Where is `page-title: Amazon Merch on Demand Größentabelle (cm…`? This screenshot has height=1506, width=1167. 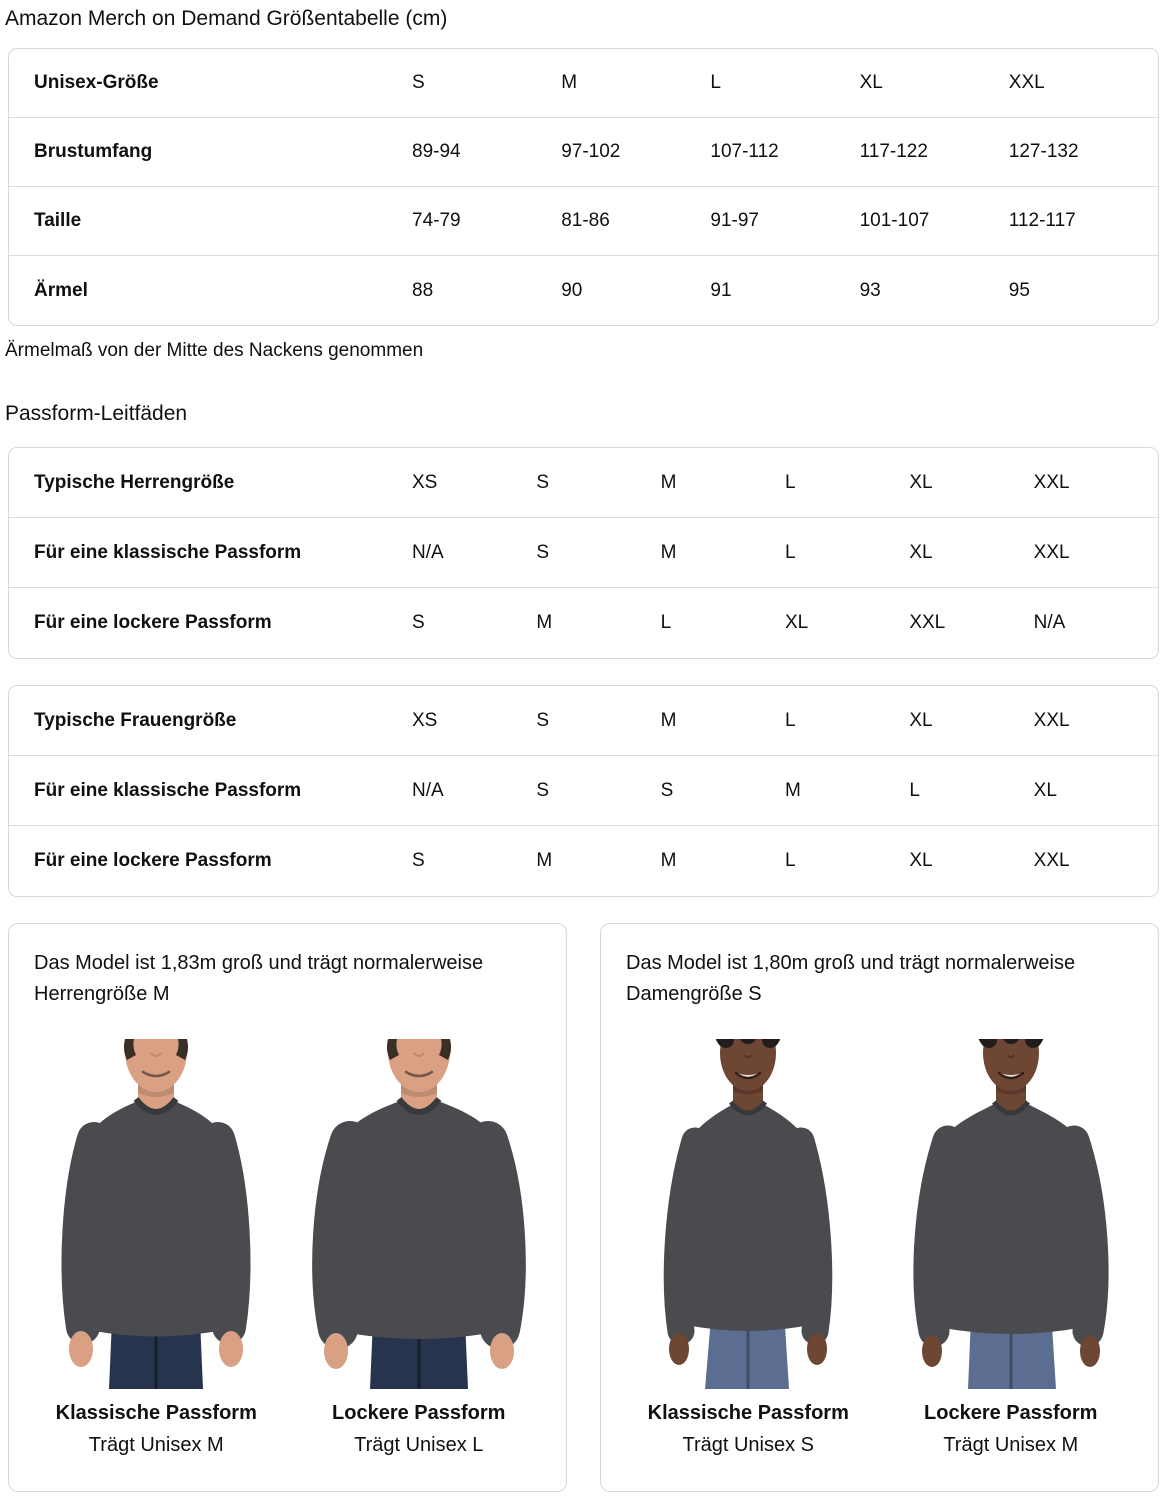
page-title: Amazon Merch on Demand Größentabelle (cm… is located at coordinates (226, 18).